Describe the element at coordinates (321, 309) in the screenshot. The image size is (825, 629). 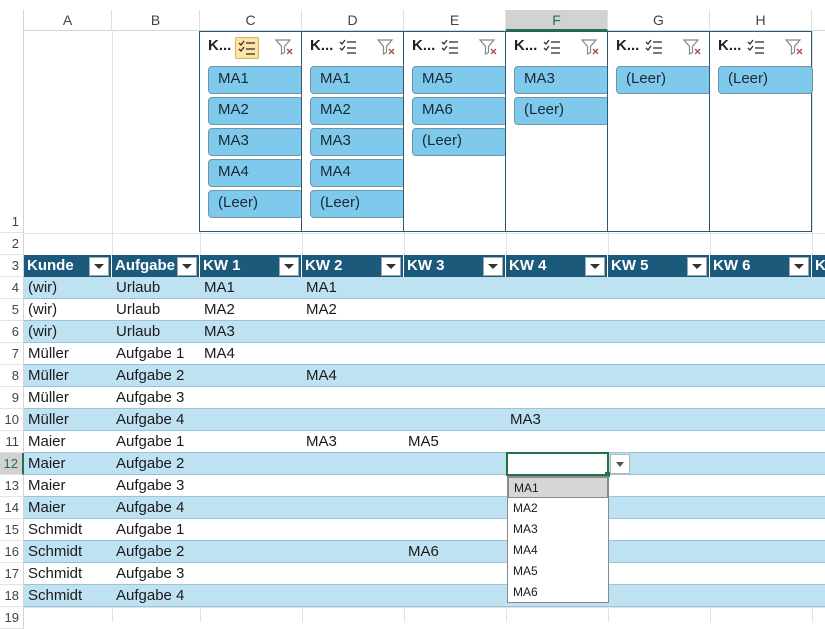
I see `table-cell: MA2` at that location.